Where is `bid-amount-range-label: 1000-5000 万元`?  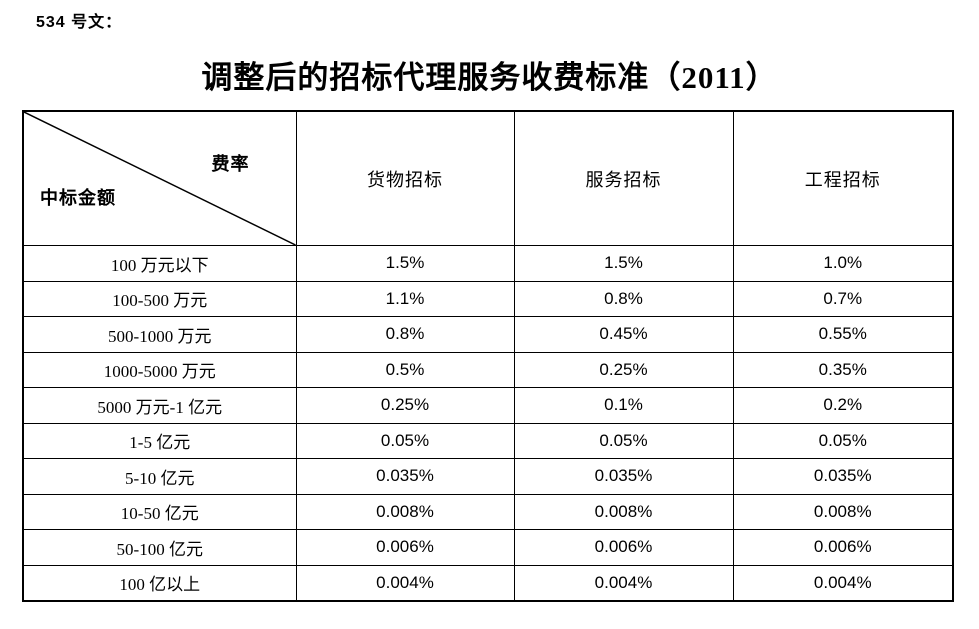
bid-amount-range-label: 1000-5000 万元 is located at coordinates (159, 369).